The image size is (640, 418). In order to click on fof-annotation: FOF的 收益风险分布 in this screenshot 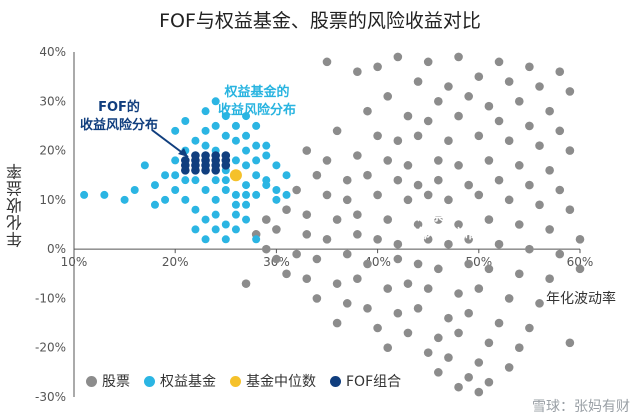, I will do `click(119, 117)`.